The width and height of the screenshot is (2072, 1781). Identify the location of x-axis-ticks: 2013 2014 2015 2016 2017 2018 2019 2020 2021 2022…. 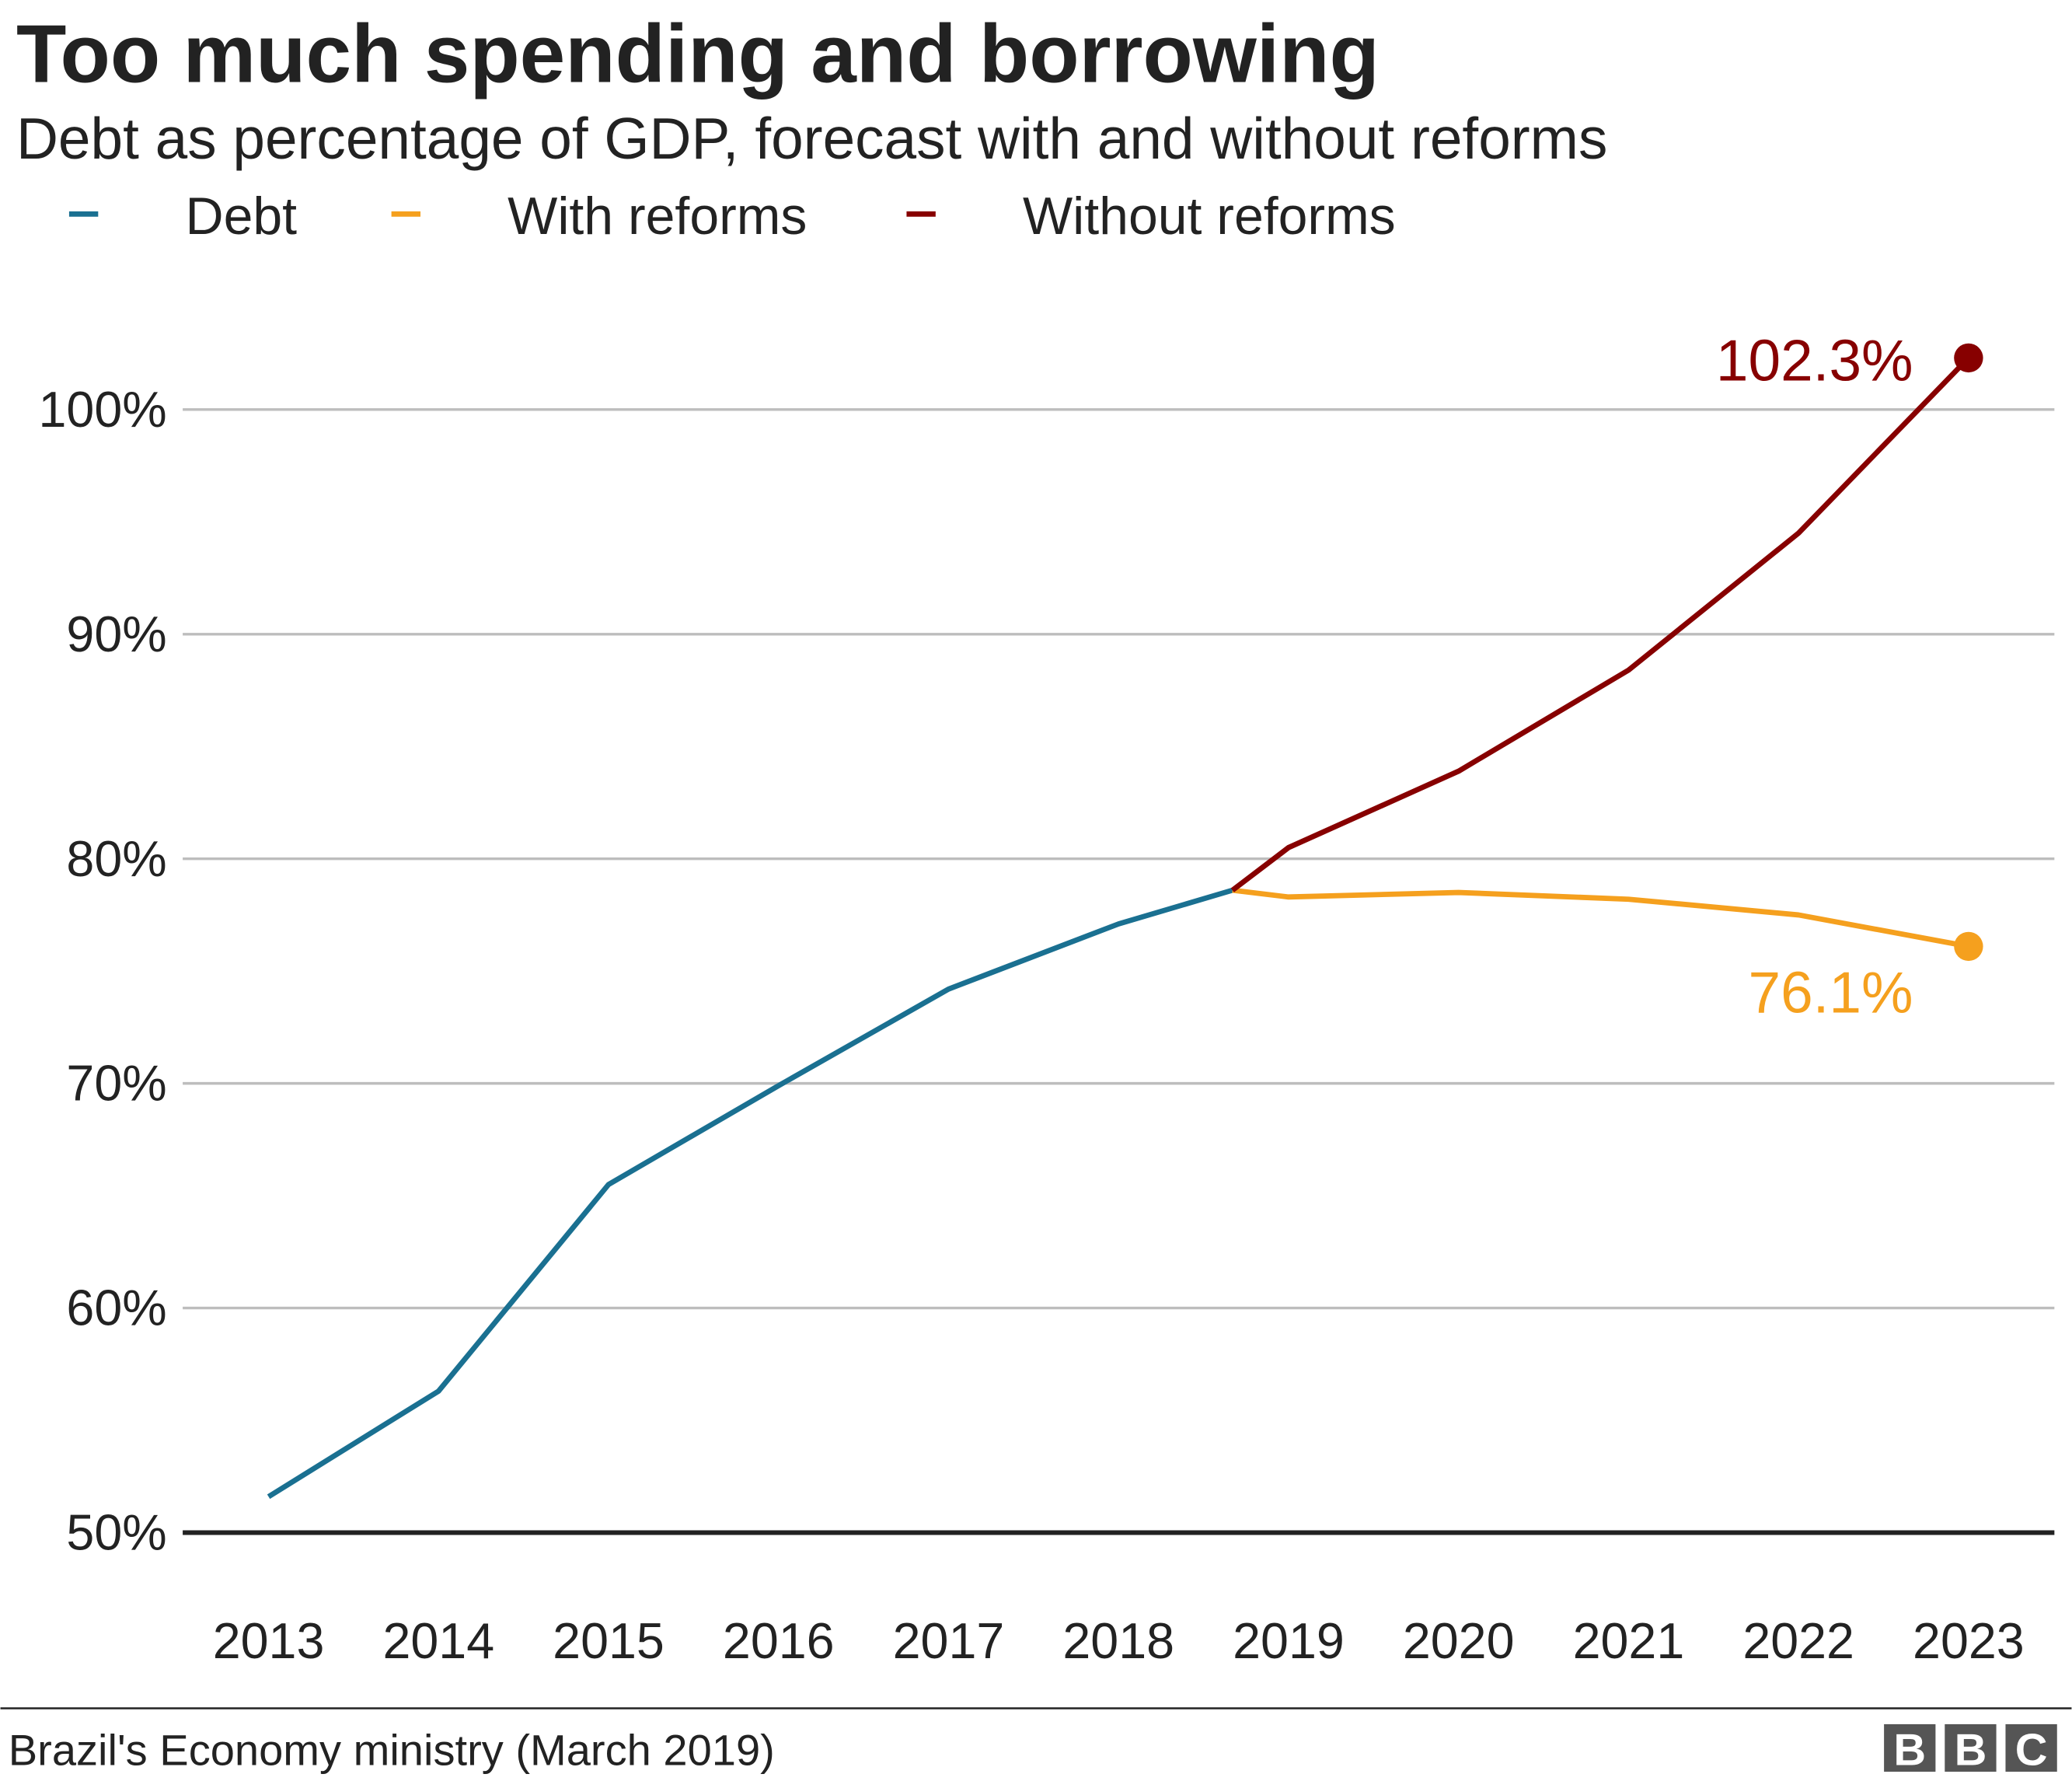
(1119, 1641).